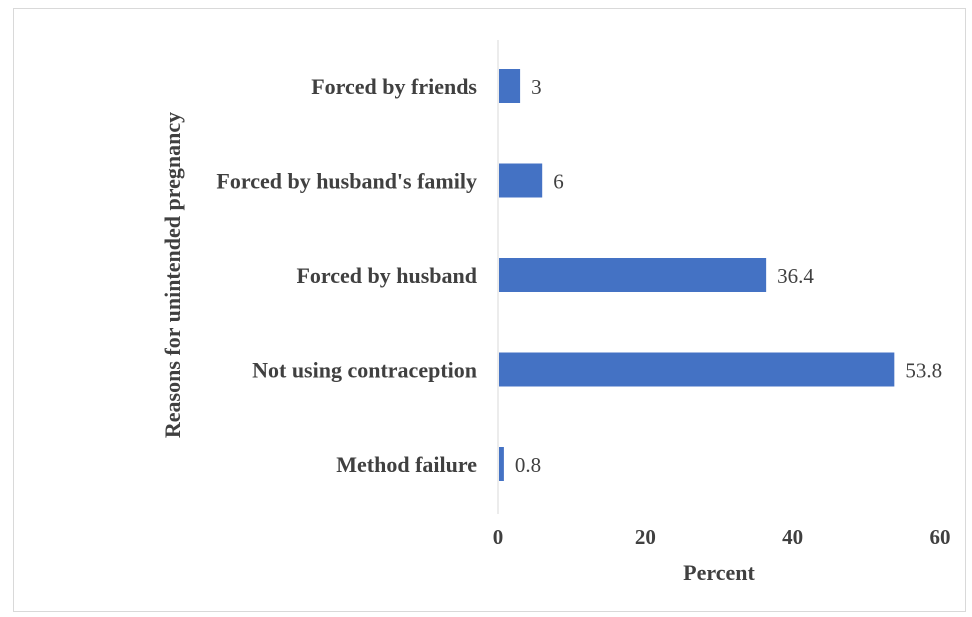  Describe the element at coordinates (346, 181) in the screenshot. I see `category-label: Forced by husband's family` at that location.